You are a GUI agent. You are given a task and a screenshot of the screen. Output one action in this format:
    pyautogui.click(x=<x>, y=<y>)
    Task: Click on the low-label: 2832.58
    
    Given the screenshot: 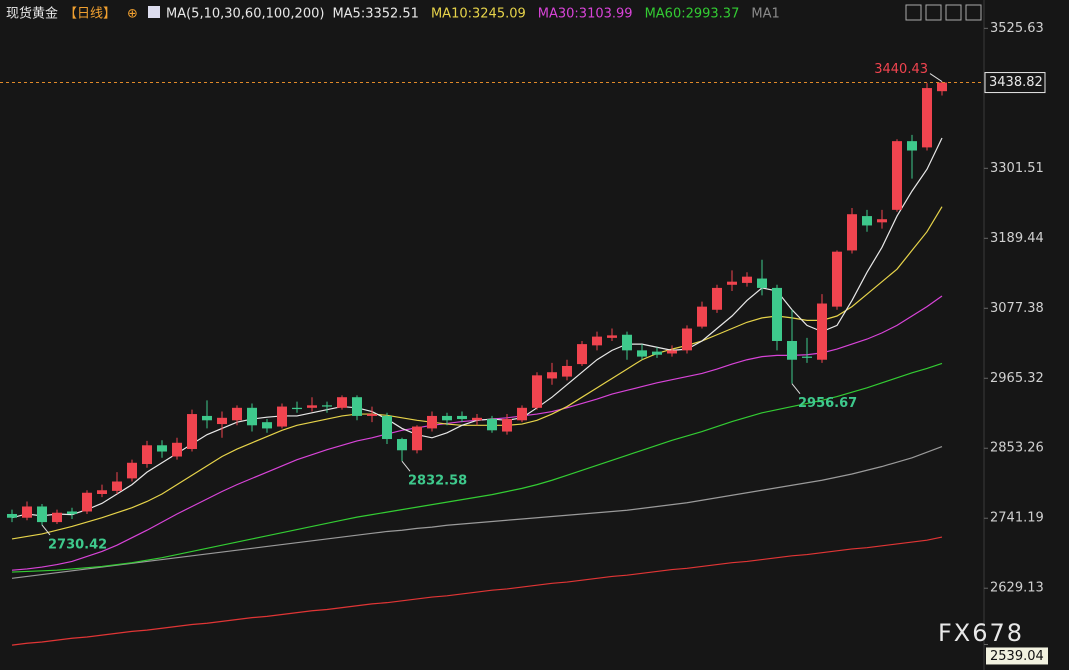 What is the action you would take?
    pyautogui.click(x=437, y=481)
    